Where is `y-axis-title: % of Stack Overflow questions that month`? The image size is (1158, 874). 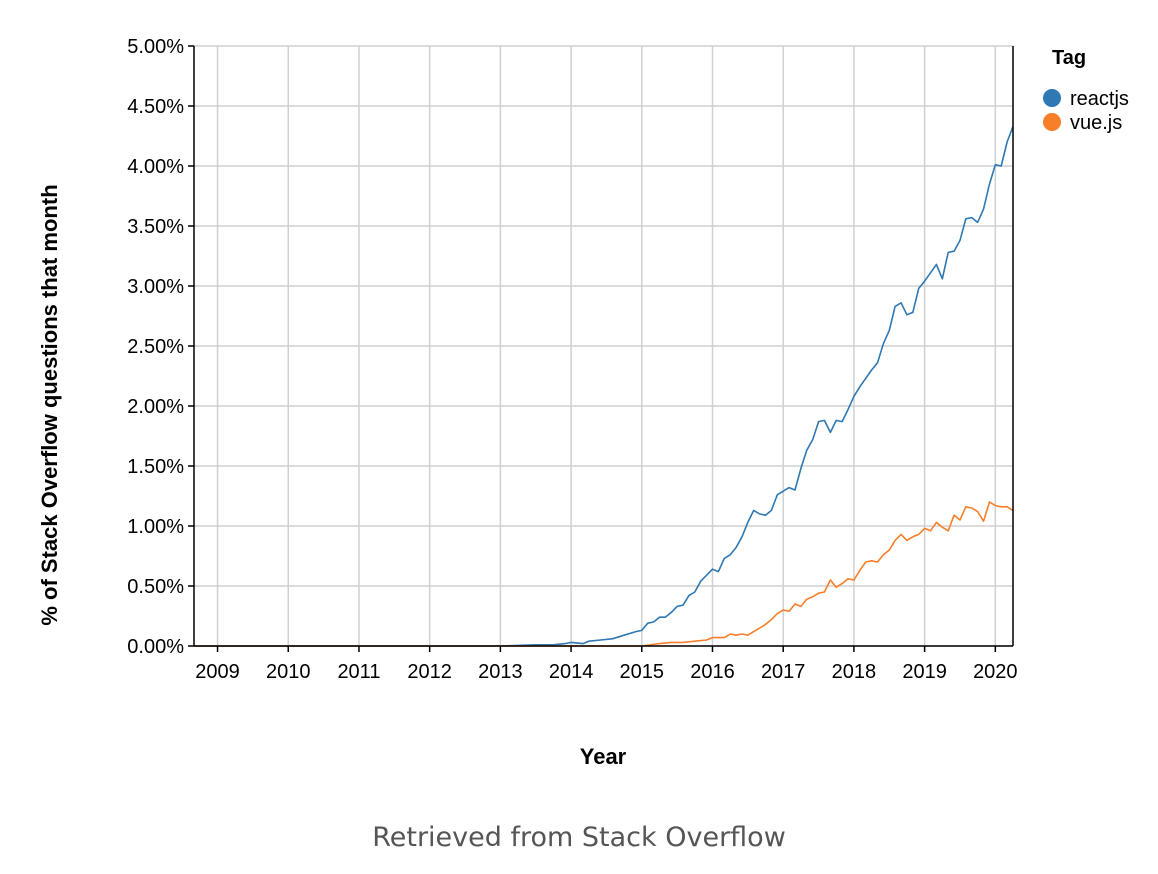 y-axis-title: % of Stack Overflow questions that month is located at coordinates (49, 404).